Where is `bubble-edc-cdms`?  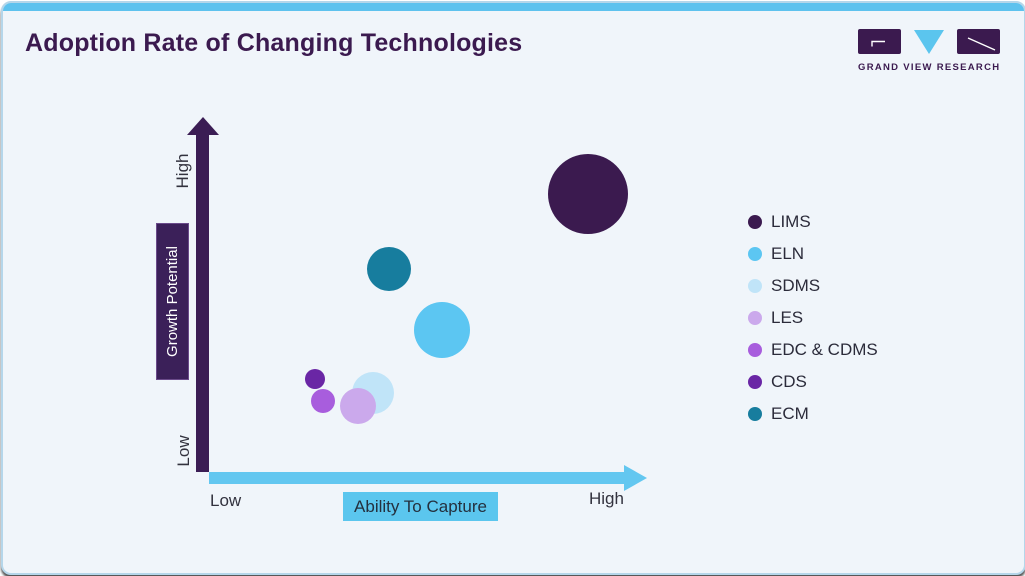
bubble-edc-cdms is located at coordinates (323, 401).